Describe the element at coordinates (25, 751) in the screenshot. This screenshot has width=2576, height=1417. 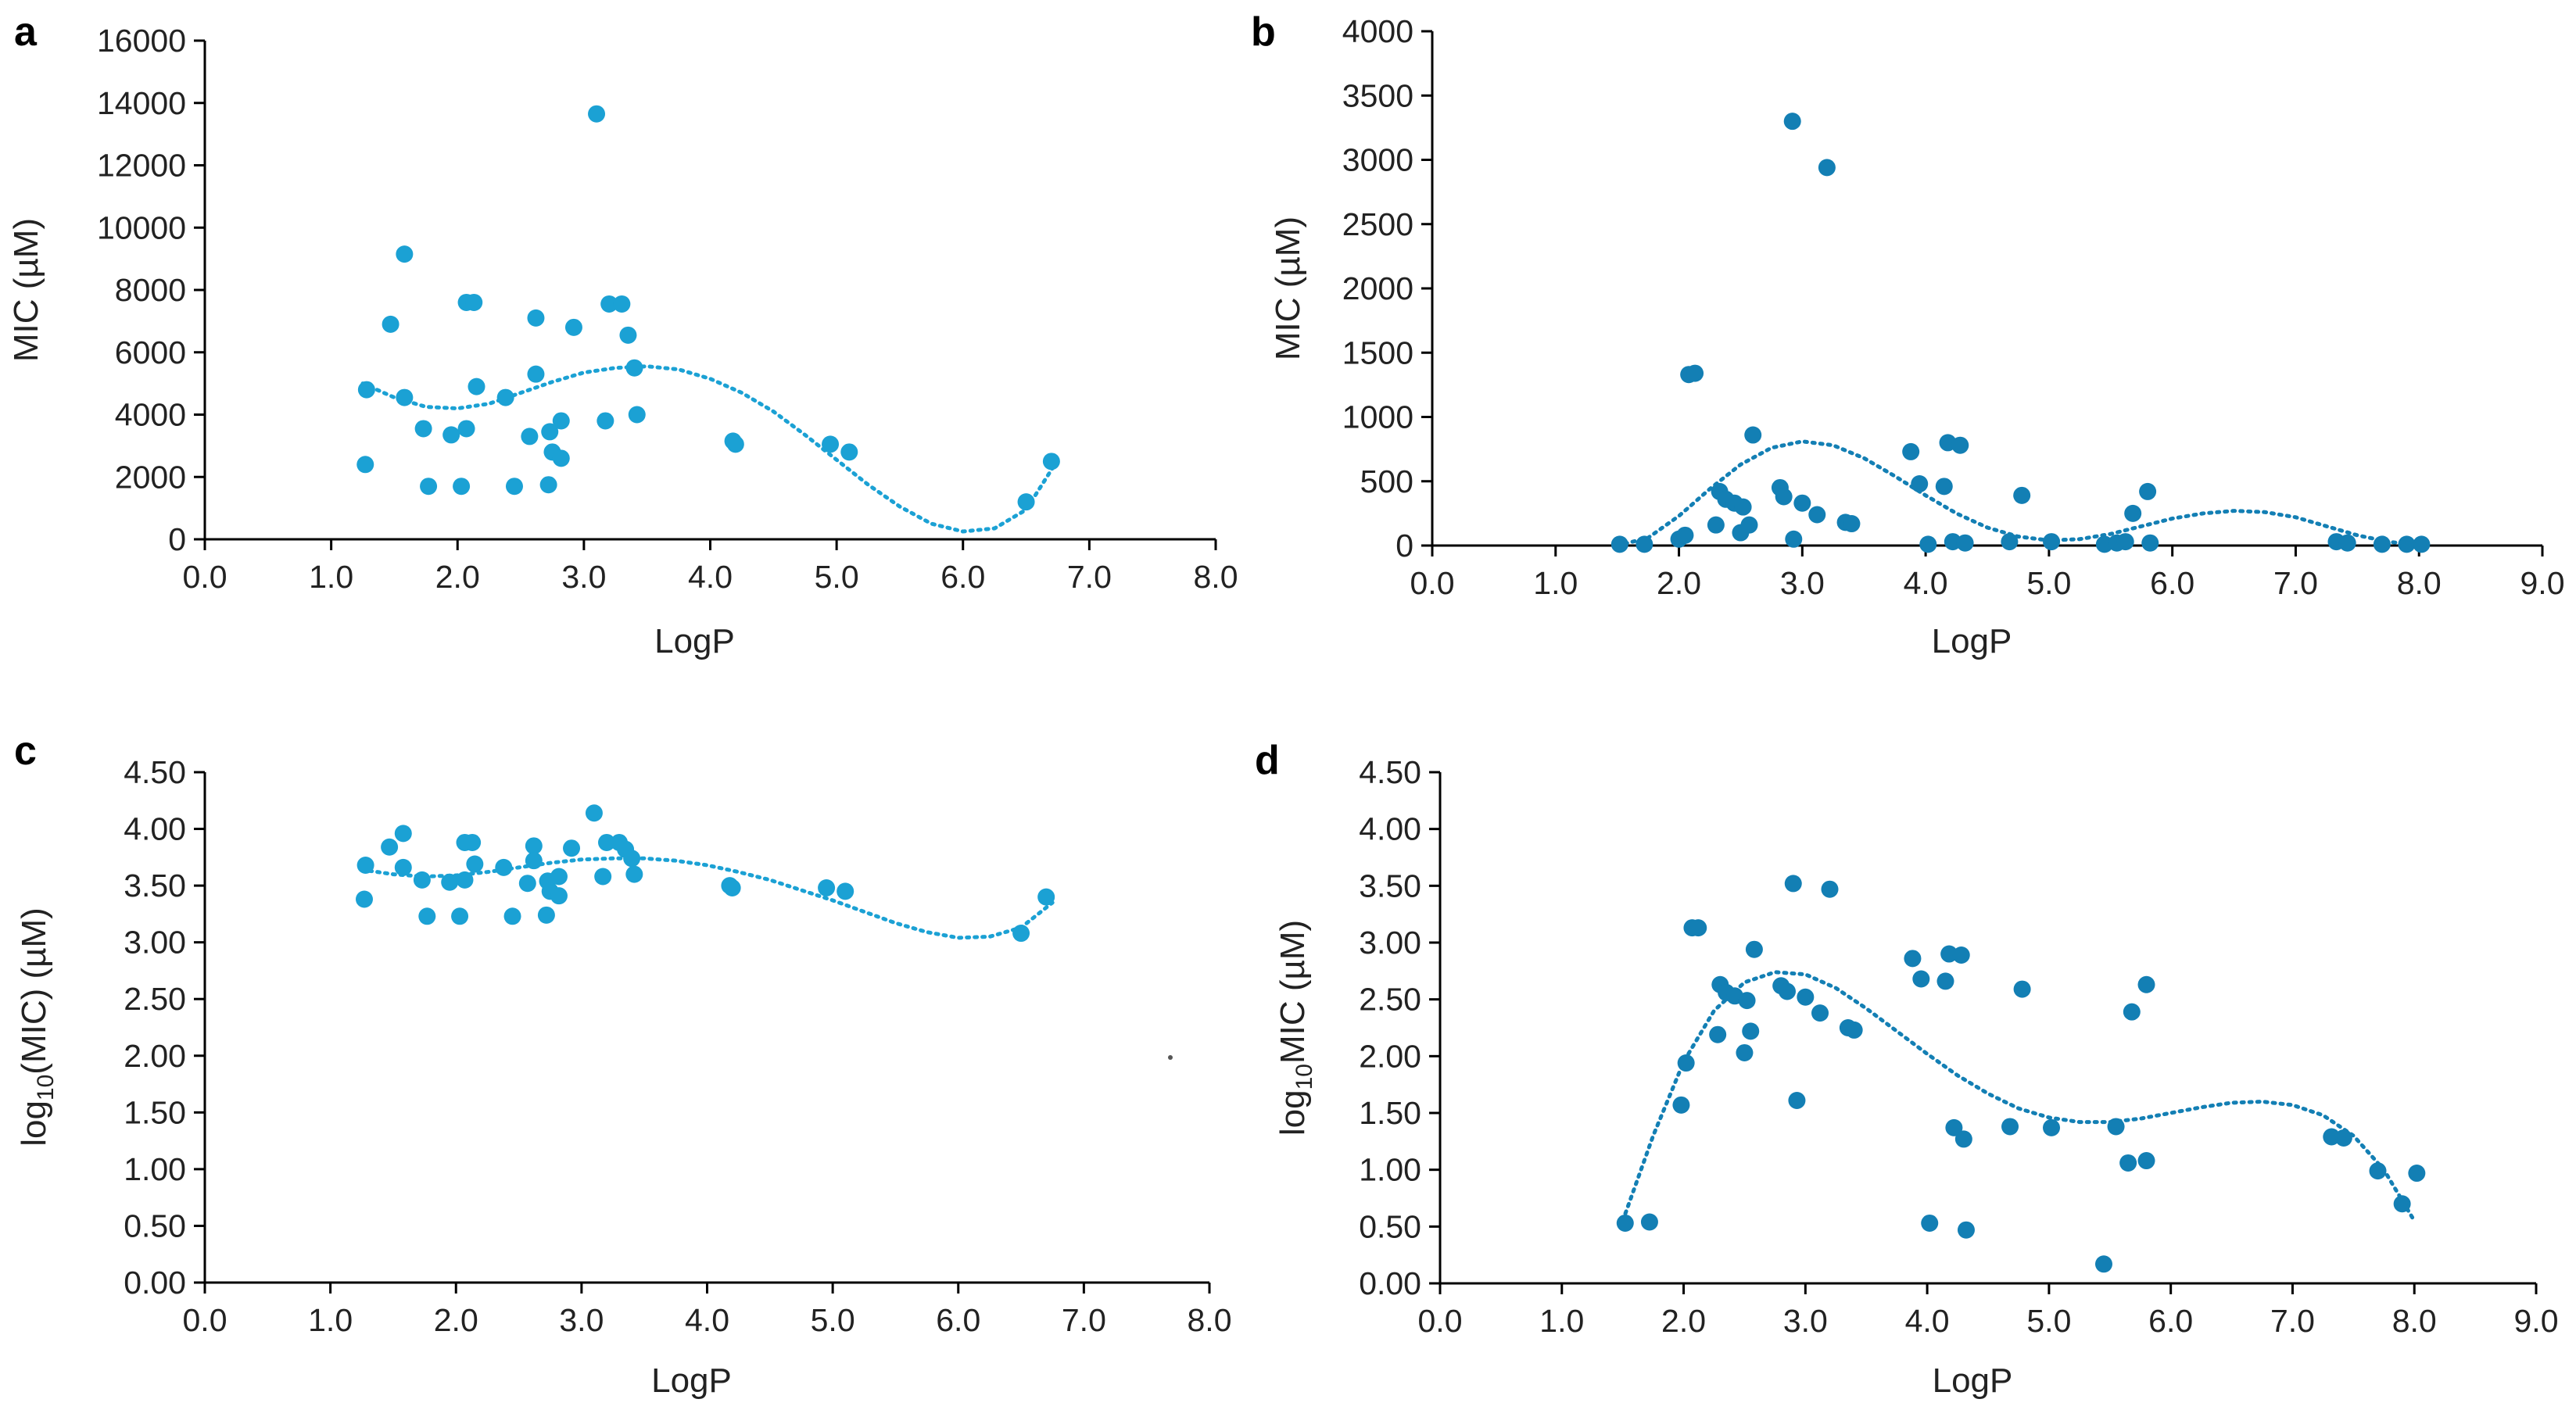
I see `panel-c-label: c` at that location.